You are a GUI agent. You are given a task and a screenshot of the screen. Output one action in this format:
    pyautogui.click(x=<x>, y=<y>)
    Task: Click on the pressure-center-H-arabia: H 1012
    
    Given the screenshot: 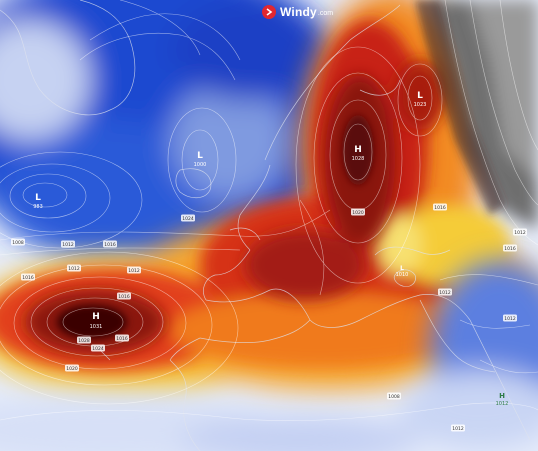 What is the action you would take?
    pyautogui.click(x=502, y=399)
    